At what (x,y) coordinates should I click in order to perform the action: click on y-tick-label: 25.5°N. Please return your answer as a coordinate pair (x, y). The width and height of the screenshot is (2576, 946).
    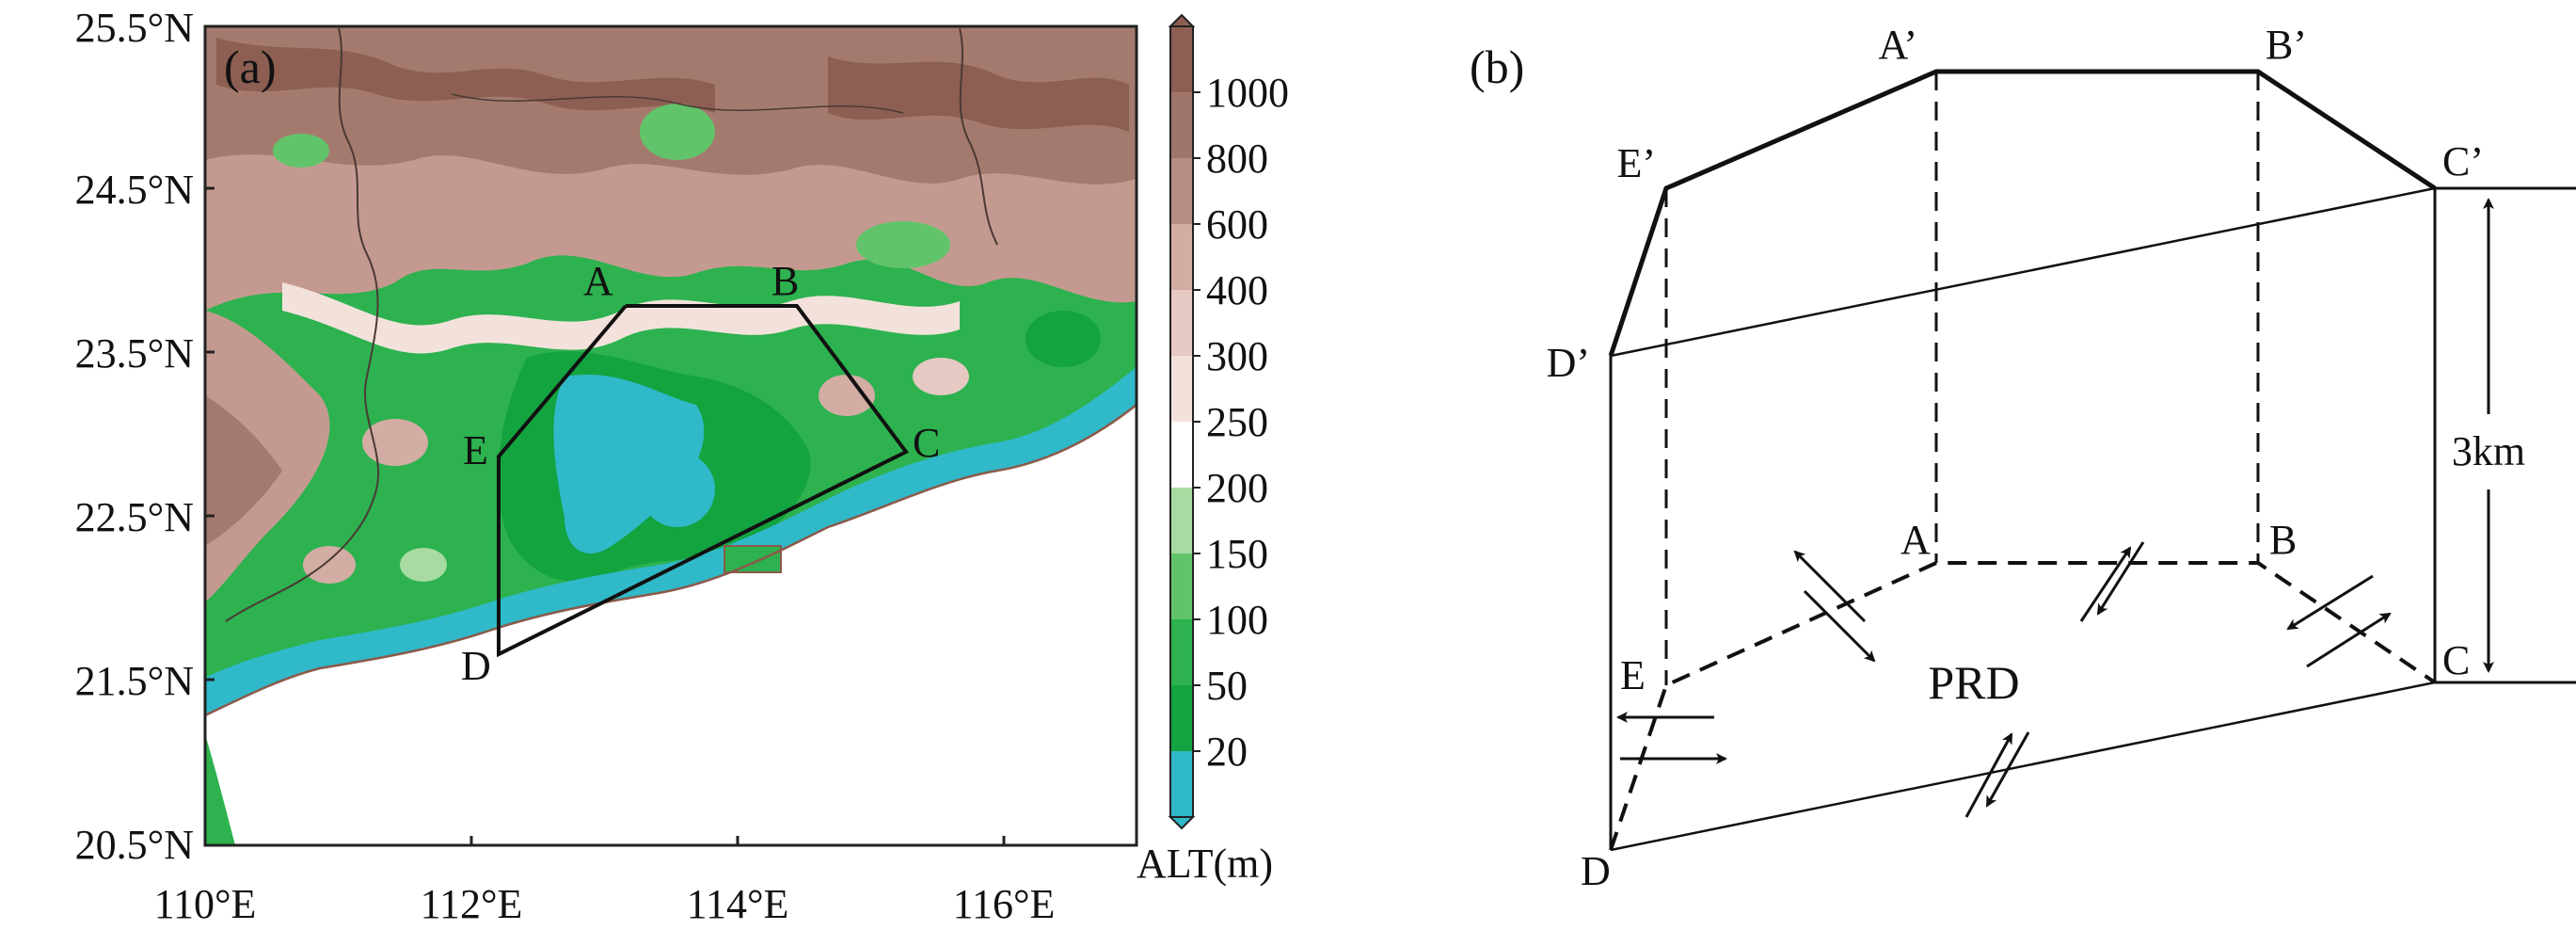
    Looking at the image, I should click on (134, 28).